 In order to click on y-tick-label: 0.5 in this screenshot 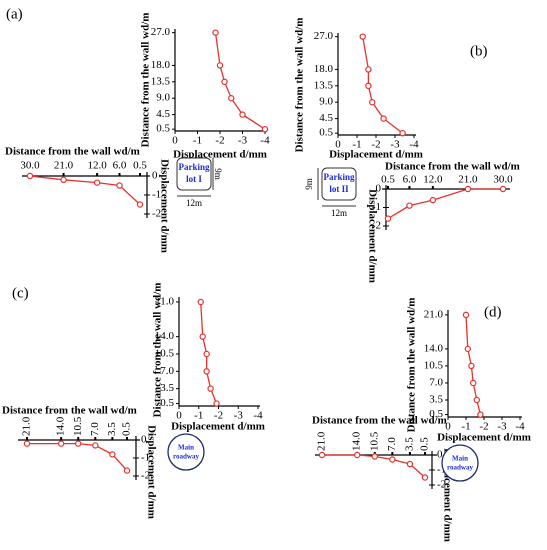, I will do `click(167, 403)`.